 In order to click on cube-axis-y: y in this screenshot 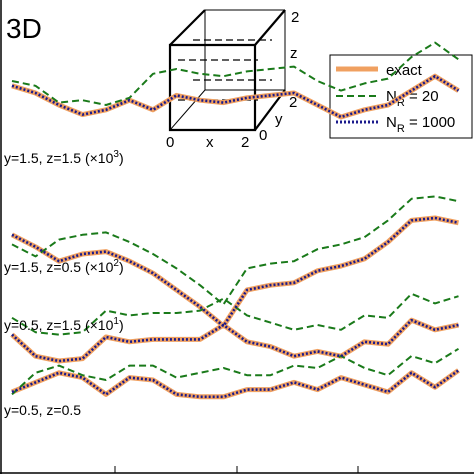, I will do `click(279, 119)`.